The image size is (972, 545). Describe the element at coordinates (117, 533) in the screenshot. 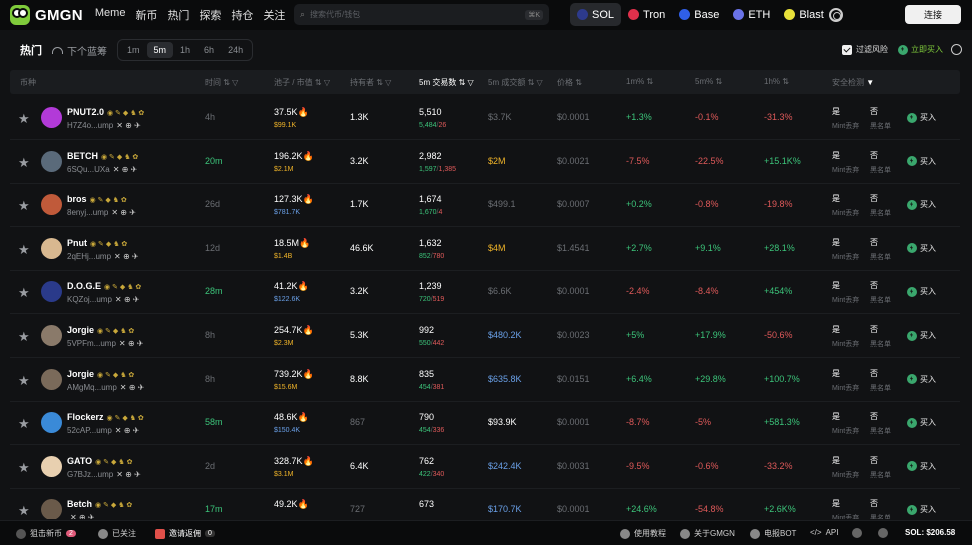

I see `followed-button: 已关注` at that location.